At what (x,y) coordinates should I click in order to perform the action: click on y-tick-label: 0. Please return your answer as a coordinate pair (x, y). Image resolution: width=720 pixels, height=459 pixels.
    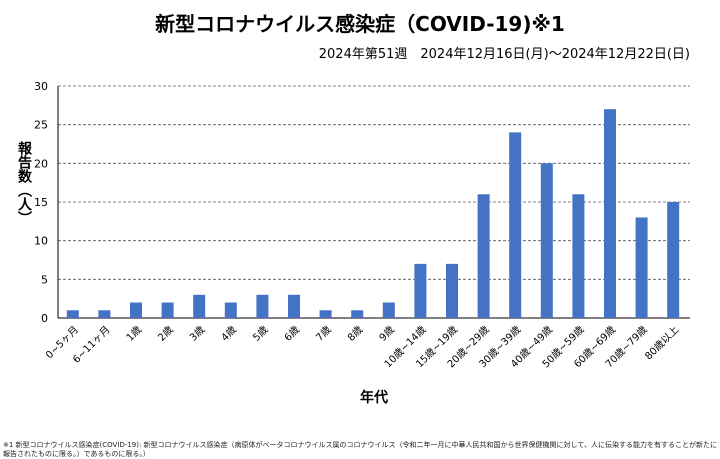
    Looking at the image, I should click on (44, 318).